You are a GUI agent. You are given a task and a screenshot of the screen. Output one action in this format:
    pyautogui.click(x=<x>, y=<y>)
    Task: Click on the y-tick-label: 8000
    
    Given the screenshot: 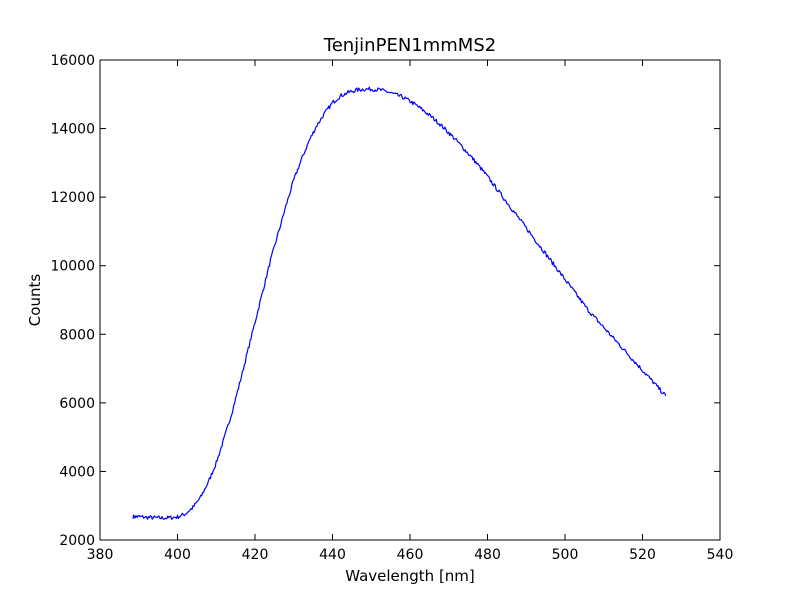 What is the action you would take?
    pyautogui.click(x=77, y=335)
    